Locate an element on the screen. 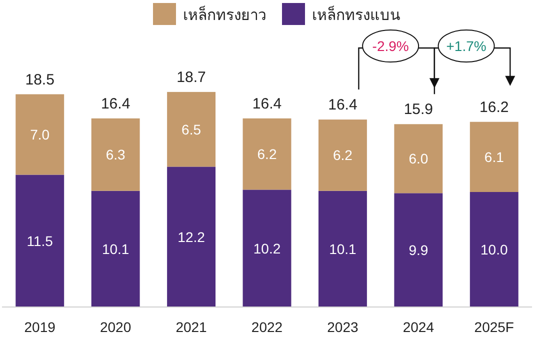 The image size is (534, 340). legend-label: เหล็กทรงยาว is located at coordinates (224, 14).